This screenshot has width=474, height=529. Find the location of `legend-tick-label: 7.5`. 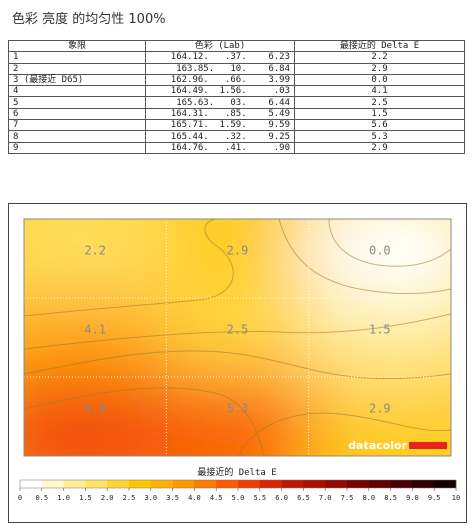

legend-tick-label: 7.5 is located at coordinates (347, 498).